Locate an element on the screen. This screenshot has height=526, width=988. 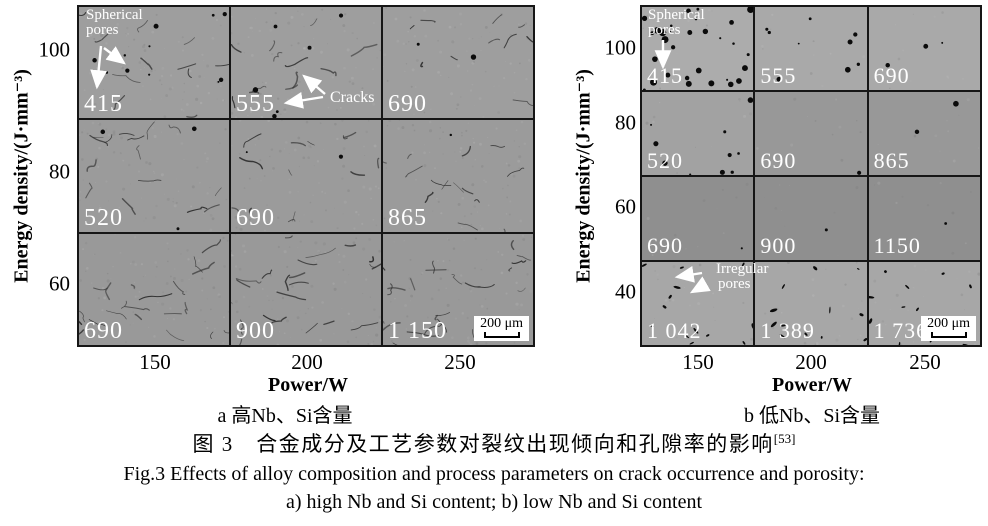
micrograph-cell: 1150 is located at coordinates (924, 218).